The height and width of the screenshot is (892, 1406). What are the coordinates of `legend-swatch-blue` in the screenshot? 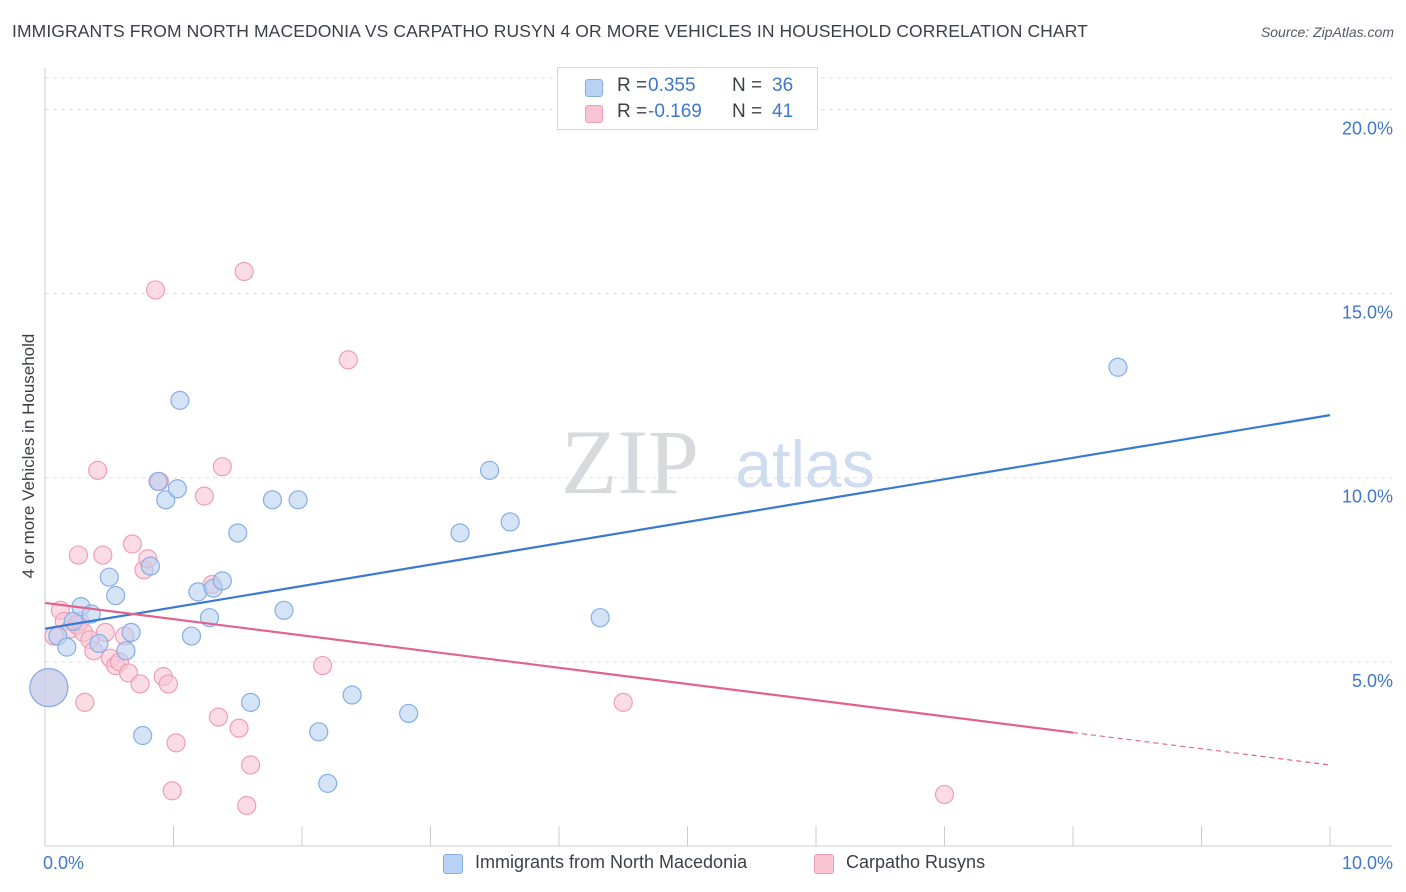 It's located at (594, 88).